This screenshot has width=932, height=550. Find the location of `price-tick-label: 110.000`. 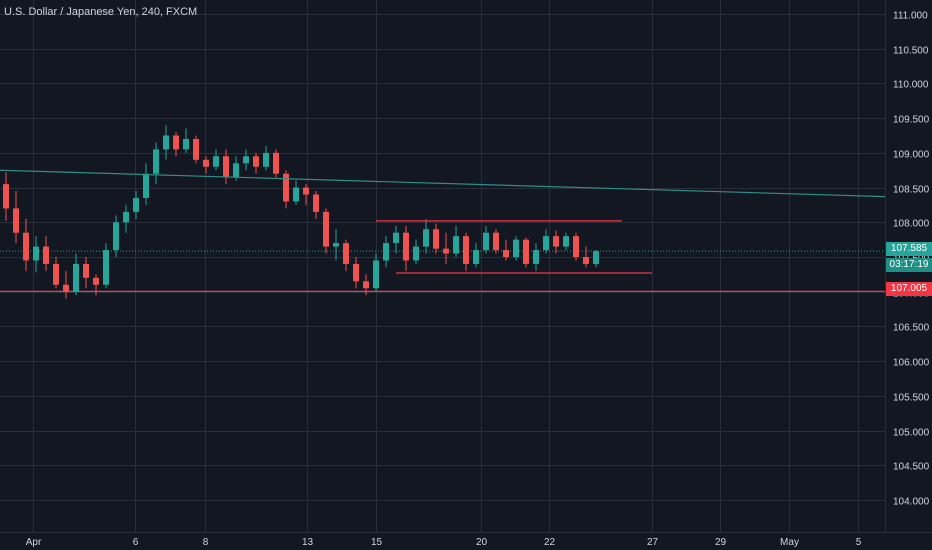

price-tick-label: 110.000 is located at coordinates (911, 85).